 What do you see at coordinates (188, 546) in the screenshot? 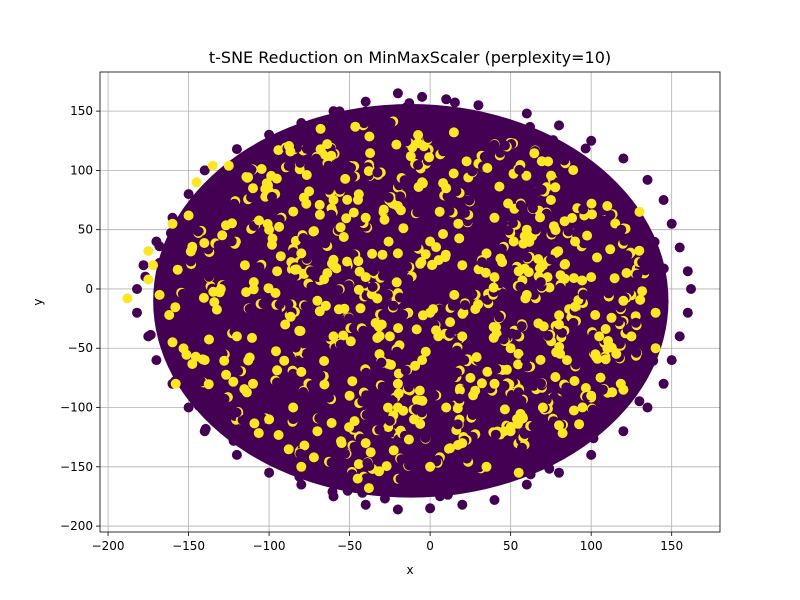
I see `x-tick-label: −150` at bounding box center [188, 546].